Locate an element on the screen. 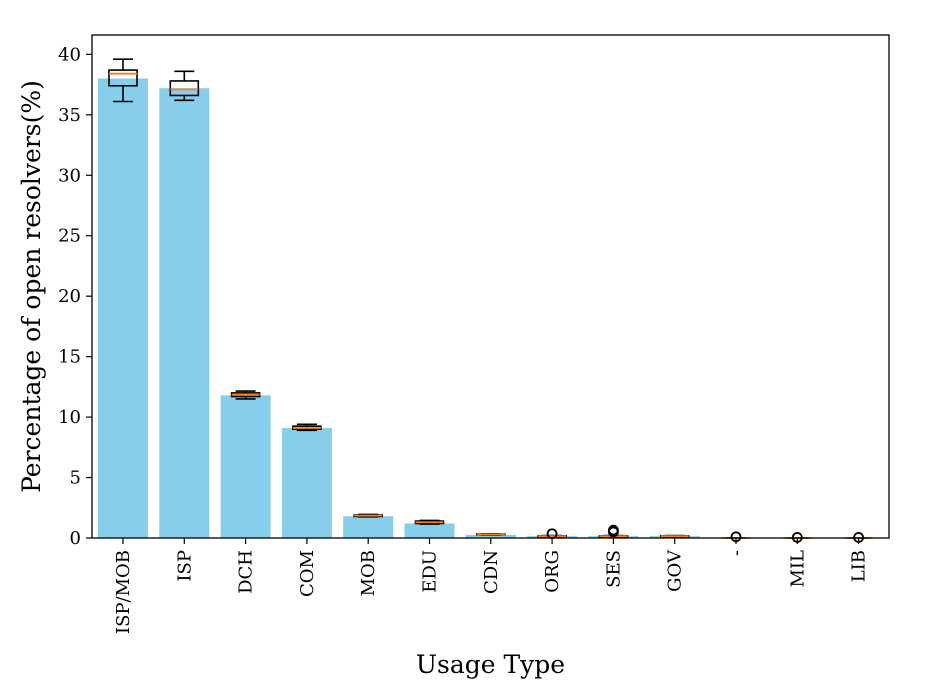  bar-edu is located at coordinates (429, 530).